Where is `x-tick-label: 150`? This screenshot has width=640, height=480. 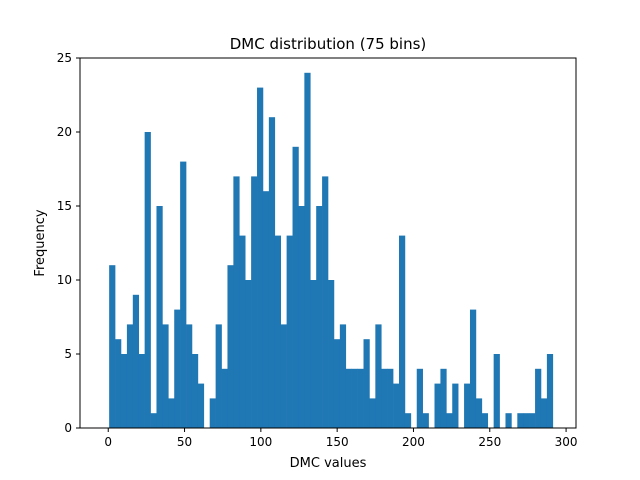 x-tick-label: 150 is located at coordinates (337, 442).